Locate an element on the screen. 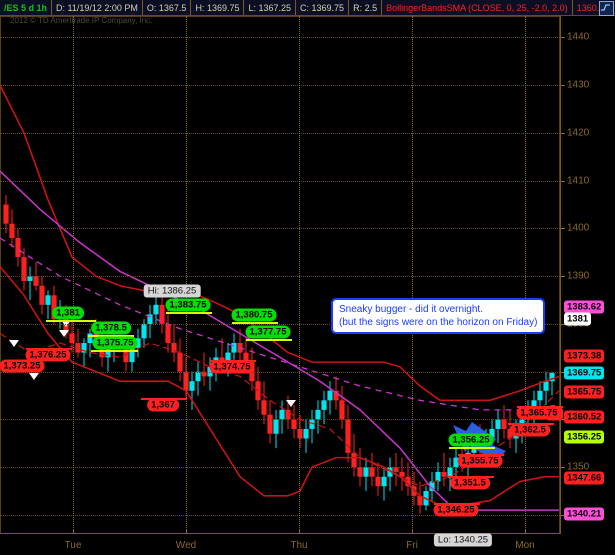  date-label: D: 11/19/12 2:00 PM is located at coordinates (97, 7).